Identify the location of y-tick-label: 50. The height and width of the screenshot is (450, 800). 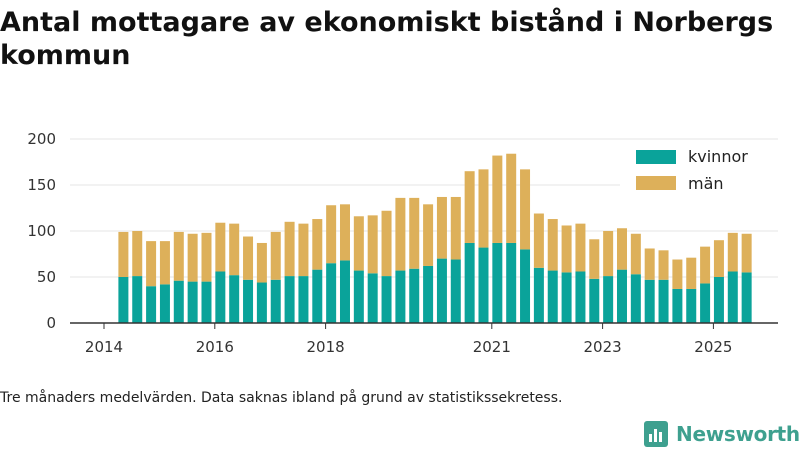
(46, 277).